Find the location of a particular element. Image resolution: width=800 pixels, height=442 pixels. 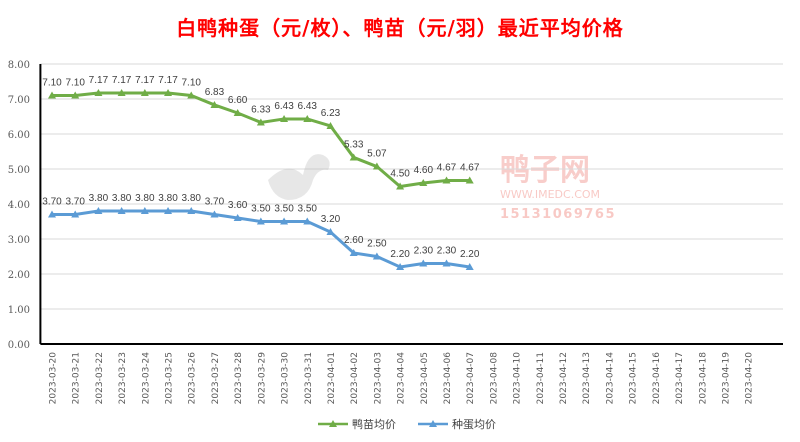

data-label: 3.20 is located at coordinates (331, 219).